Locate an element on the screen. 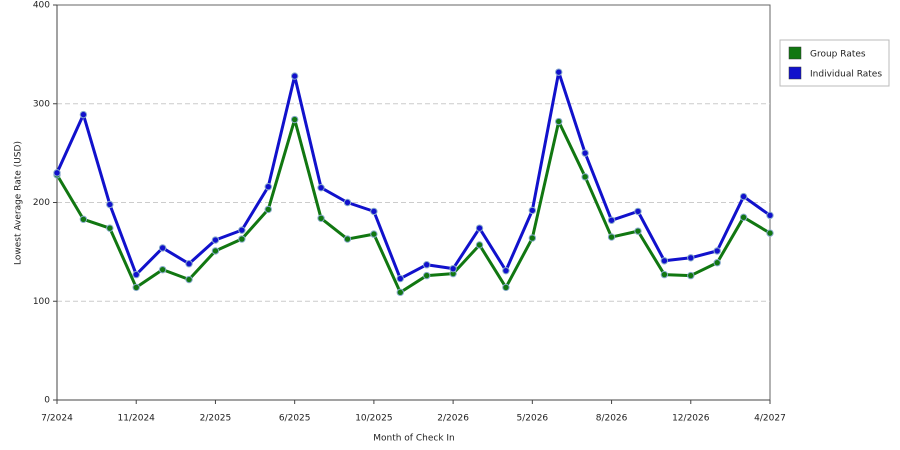  y-tick-label: 100 is located at coordinates (41, 302).